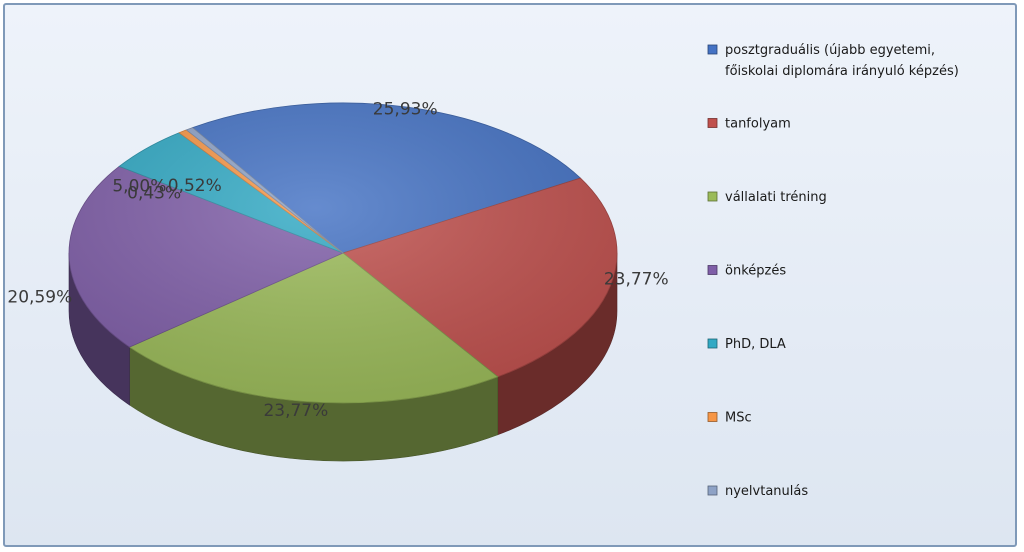  I want to click on legend-label: nyelvtanulás, so click(766, 491).